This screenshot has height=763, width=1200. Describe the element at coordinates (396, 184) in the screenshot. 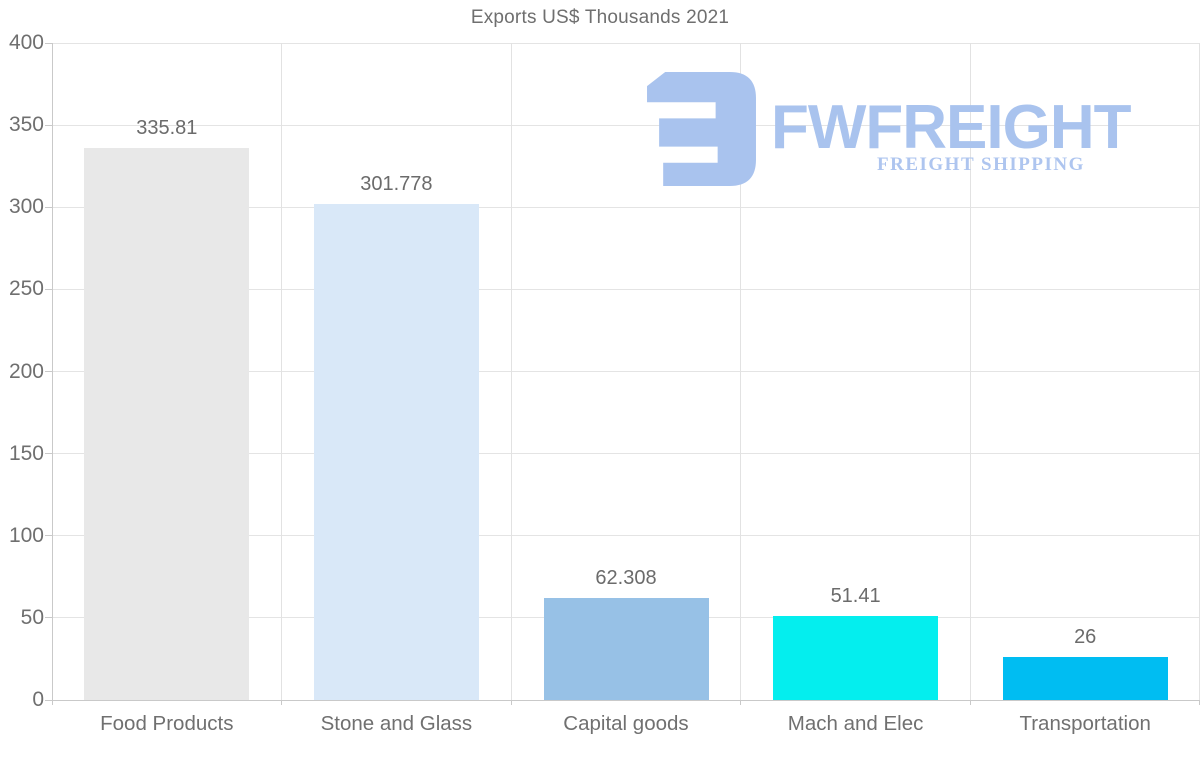

I see `bar-value-1: 301.778` at that location.